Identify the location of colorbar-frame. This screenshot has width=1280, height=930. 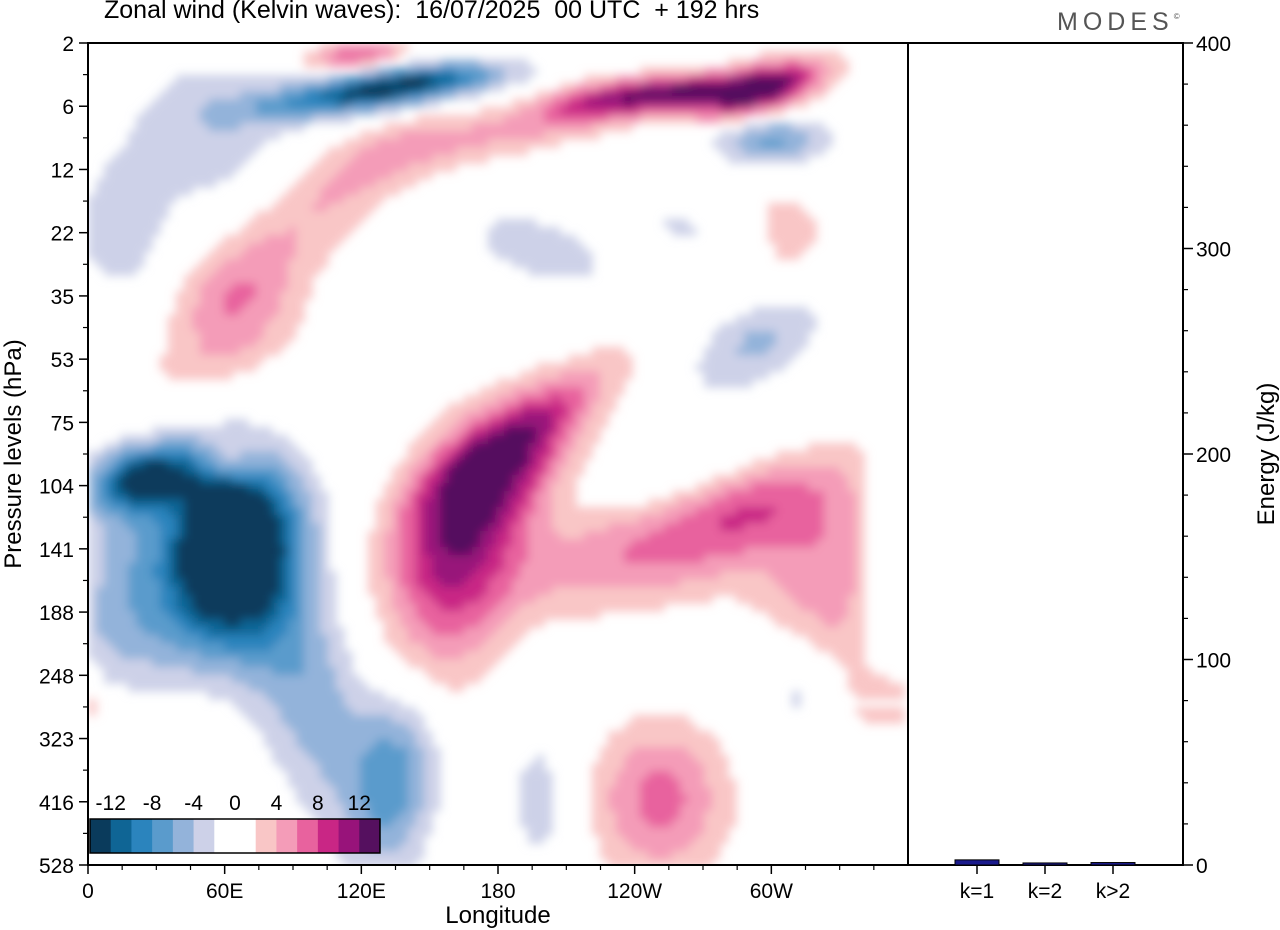
(235, 836).